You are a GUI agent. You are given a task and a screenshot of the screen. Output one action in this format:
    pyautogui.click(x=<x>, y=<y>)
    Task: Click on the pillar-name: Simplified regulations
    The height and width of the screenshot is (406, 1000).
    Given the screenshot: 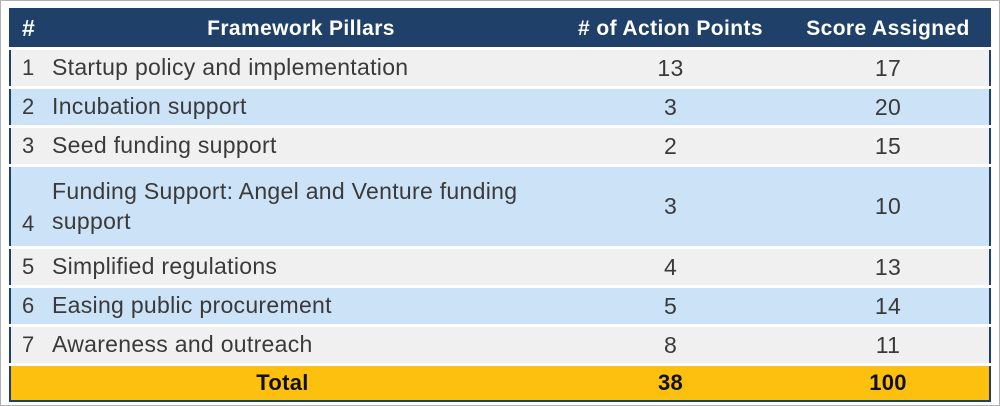 What is the action you would take?
    pyautogui.click(x=301, y=267)
    